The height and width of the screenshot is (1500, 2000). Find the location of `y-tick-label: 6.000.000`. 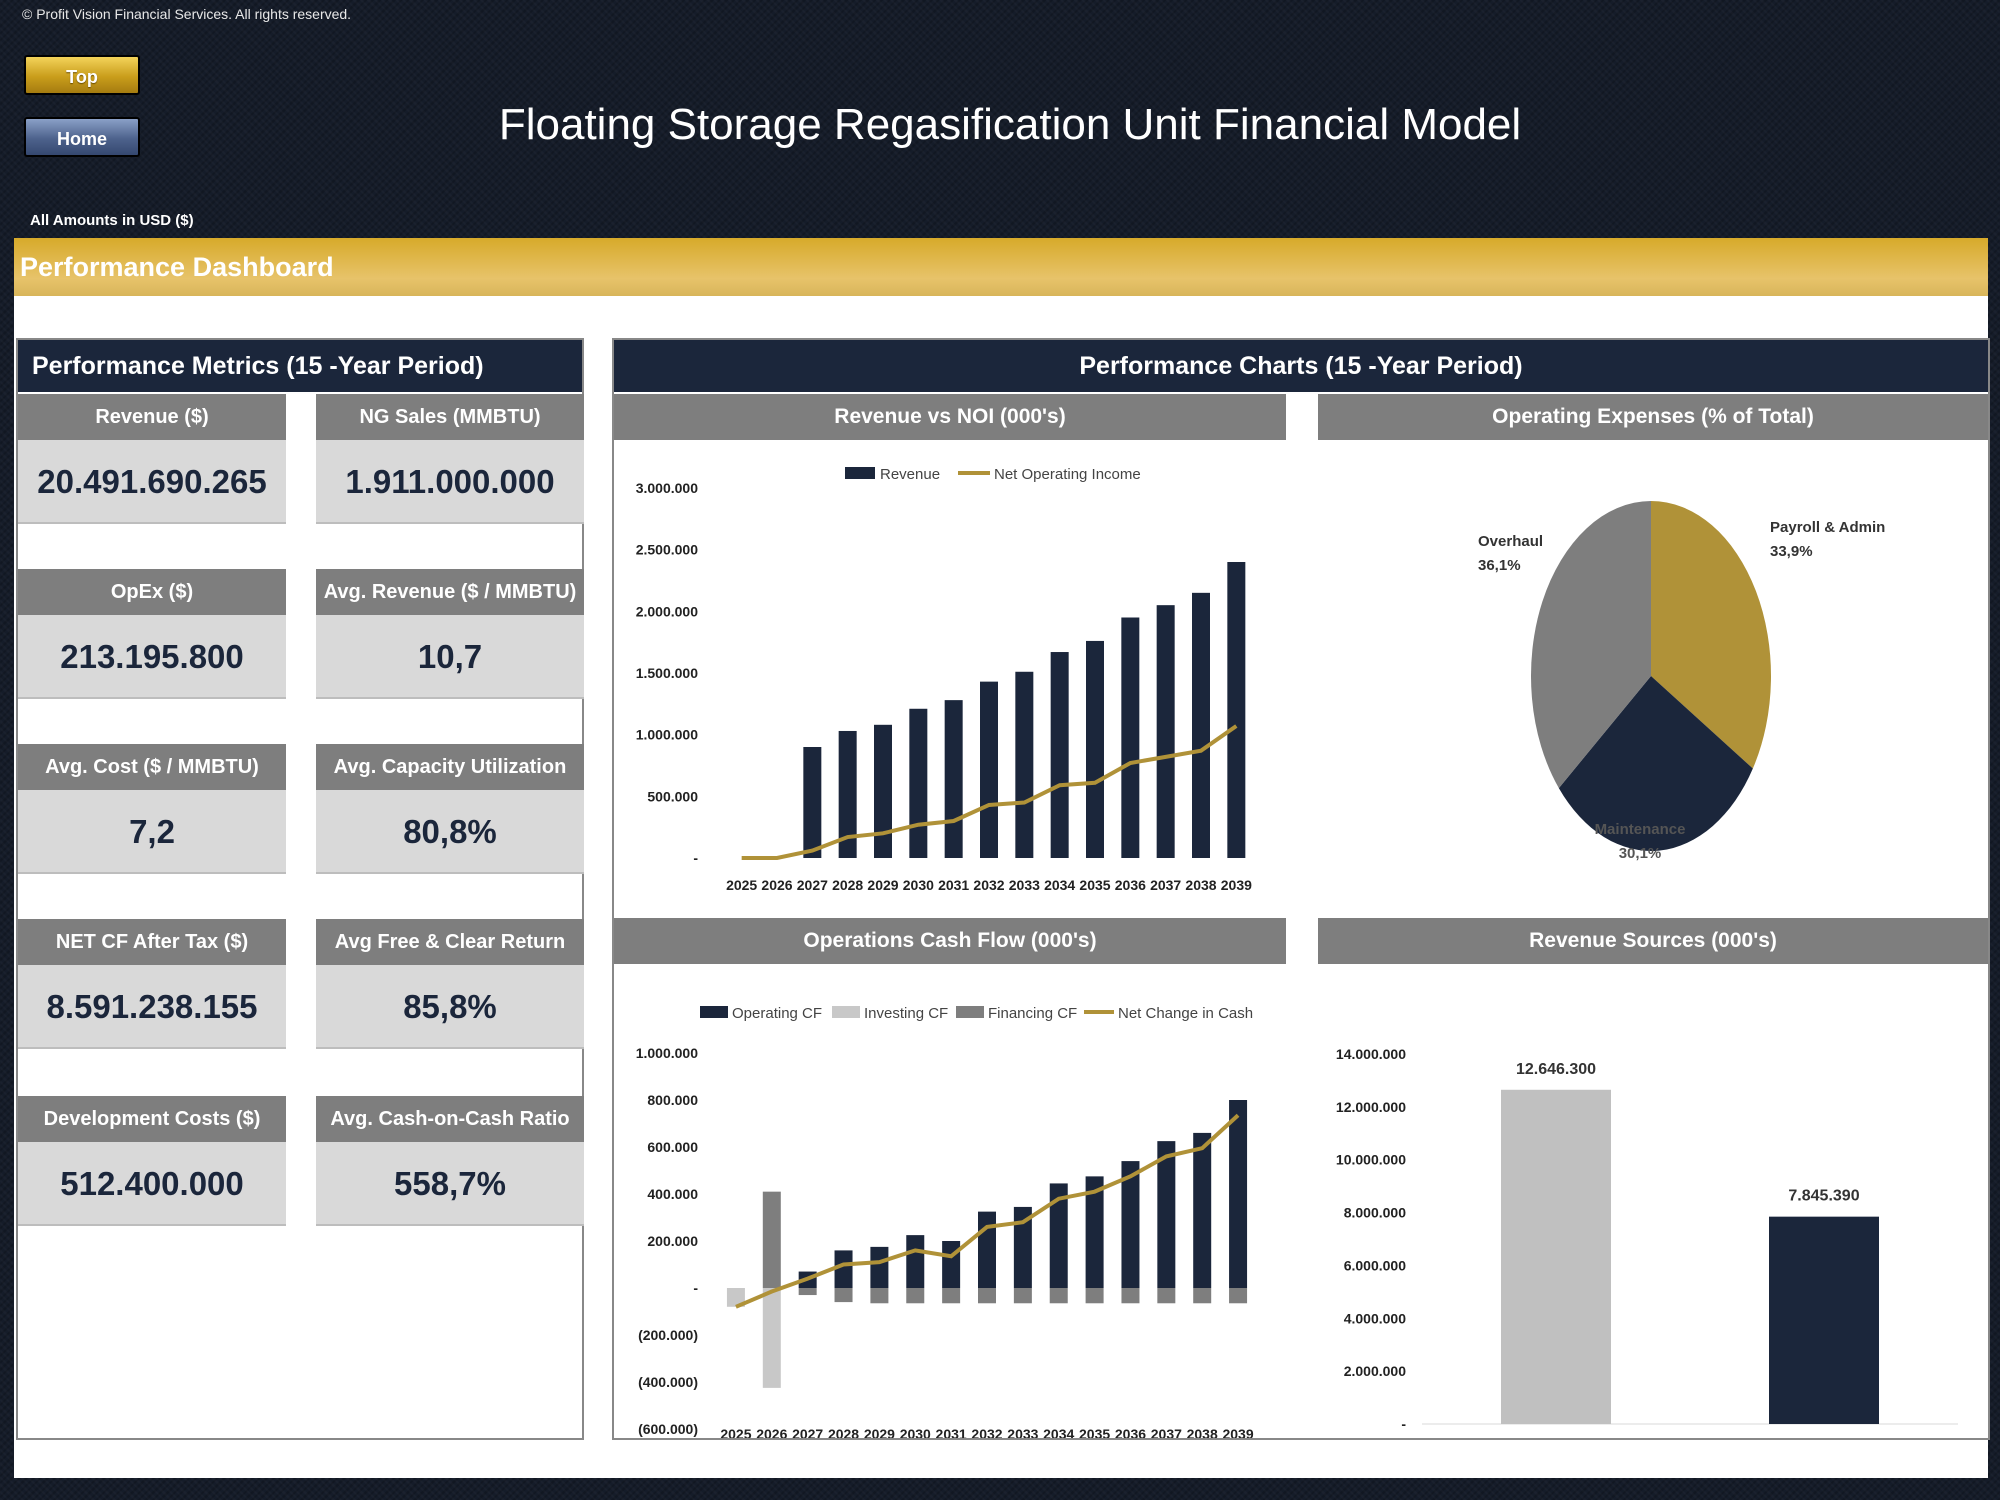

y-tick-label: 6.000.000 is located at coordinates (1375, 1265).